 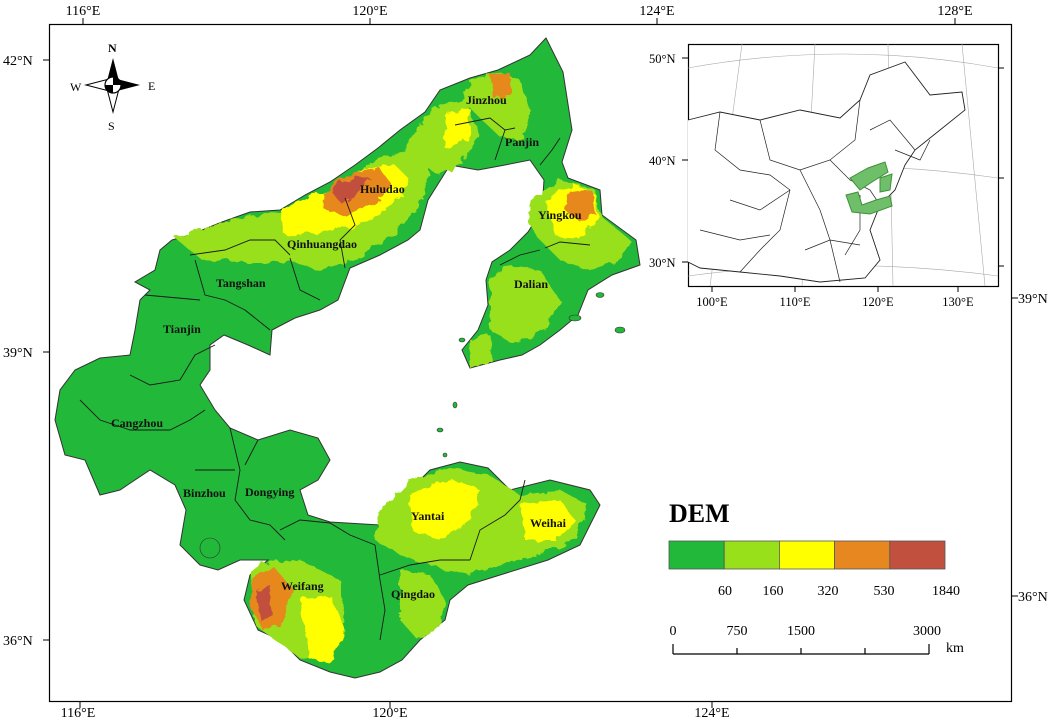 What do you see at coordinates (725, 591) in the screenshot?
I see `legend-break-label: 60` at bounding box center [725, 591].